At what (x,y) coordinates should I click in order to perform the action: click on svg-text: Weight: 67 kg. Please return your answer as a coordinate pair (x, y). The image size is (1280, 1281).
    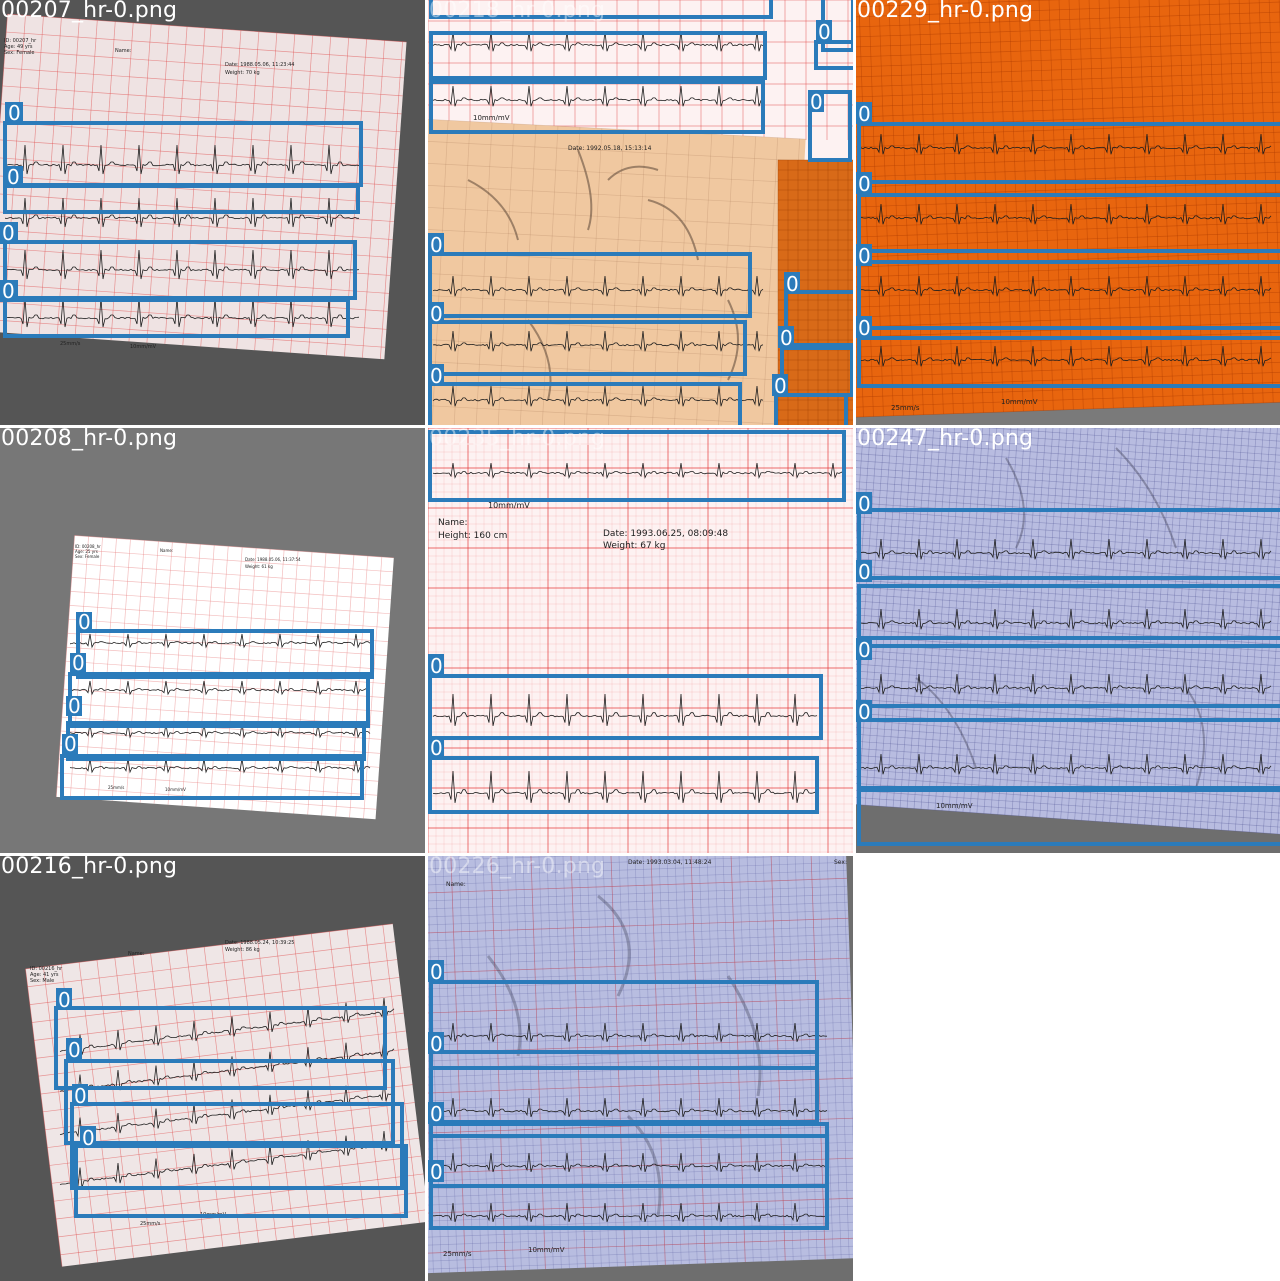
    Looking at the image, I should click on (634, 546).